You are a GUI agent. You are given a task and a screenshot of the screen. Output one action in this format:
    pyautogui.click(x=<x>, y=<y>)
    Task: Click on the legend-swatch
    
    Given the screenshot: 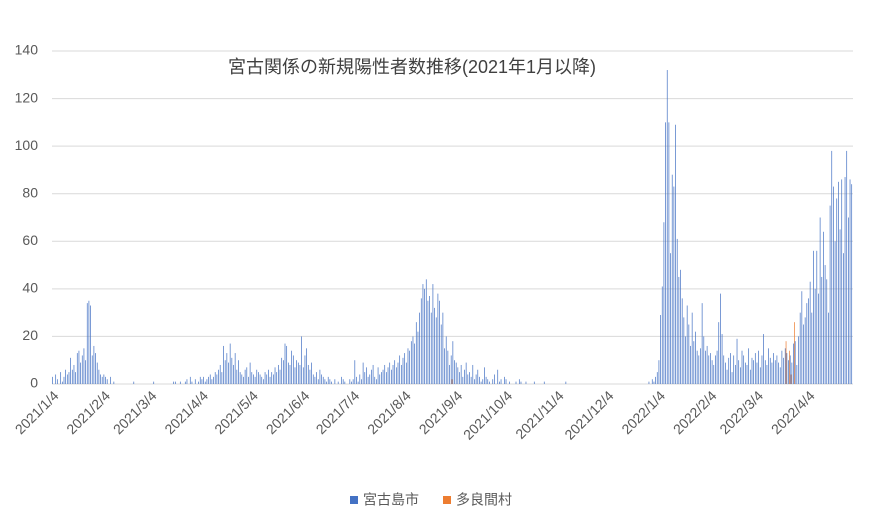 What is the action you would take?
    pyautogui.click(x=354, y=500)
    